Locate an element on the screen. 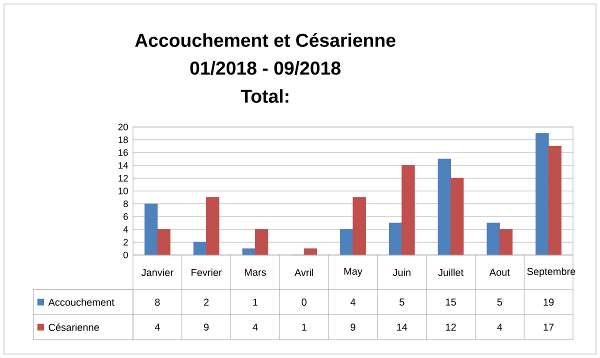 The image size is (600, 358). data-label: 2 is located at coordinates (206, 302).